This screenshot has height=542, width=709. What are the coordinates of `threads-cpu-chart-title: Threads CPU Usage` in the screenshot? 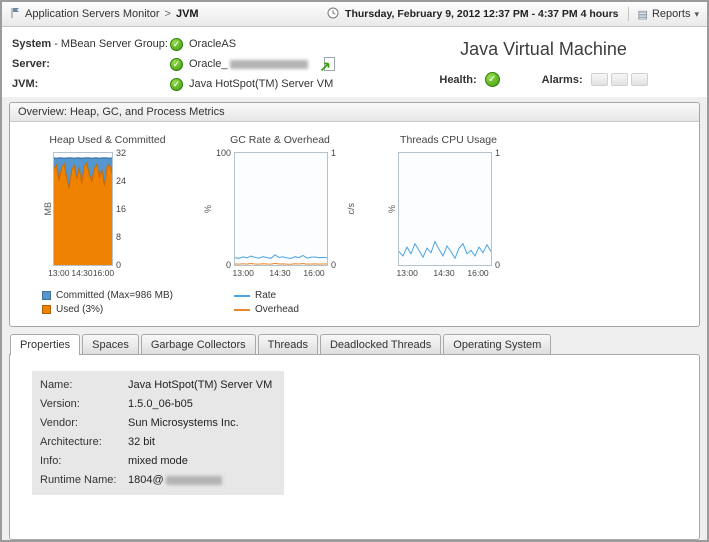 It's located at (448, 140).